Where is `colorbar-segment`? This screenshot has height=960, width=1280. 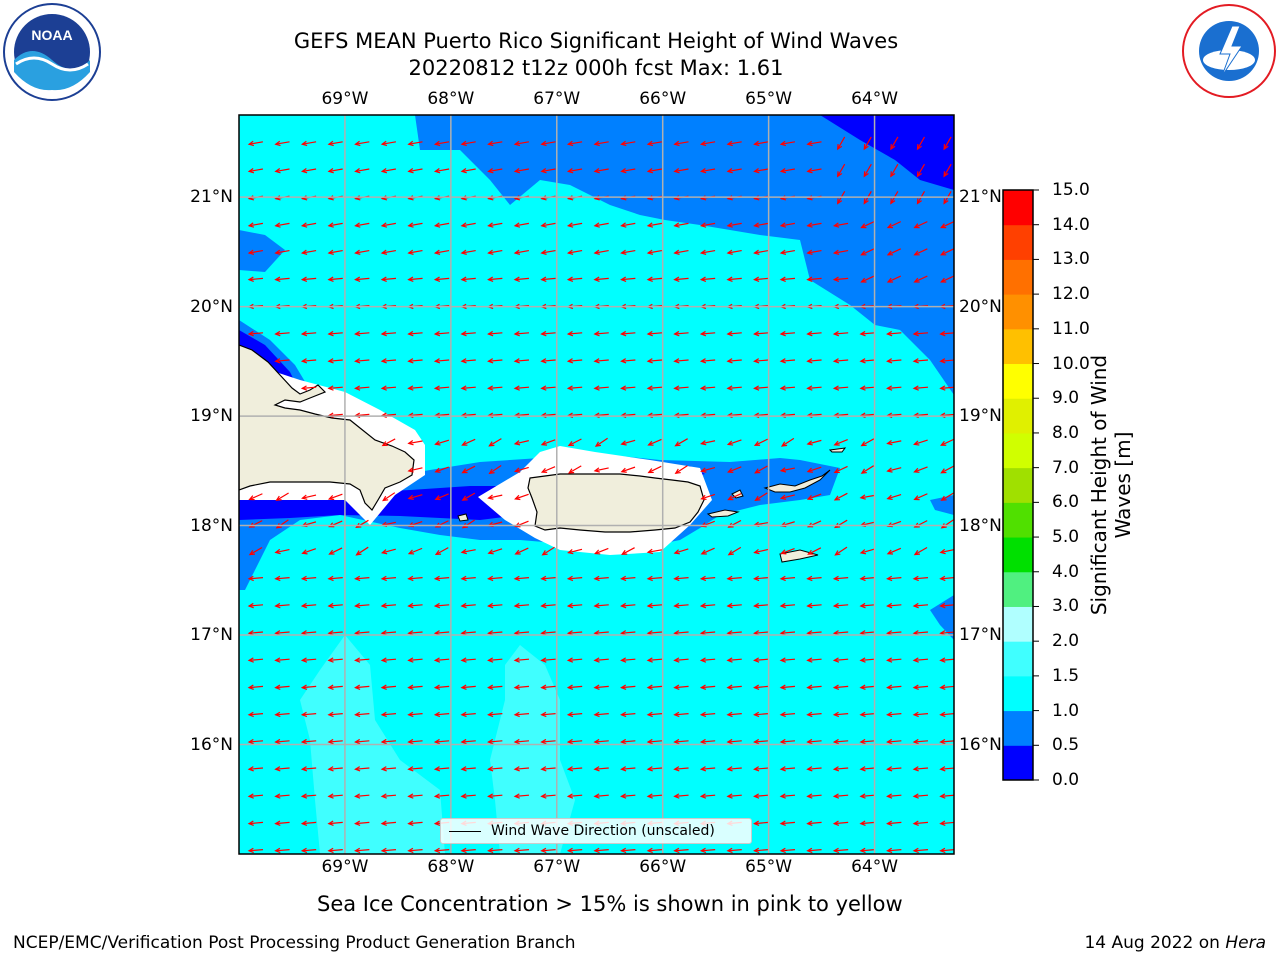 colorbar-segment is located at coordinates (1018, 728).